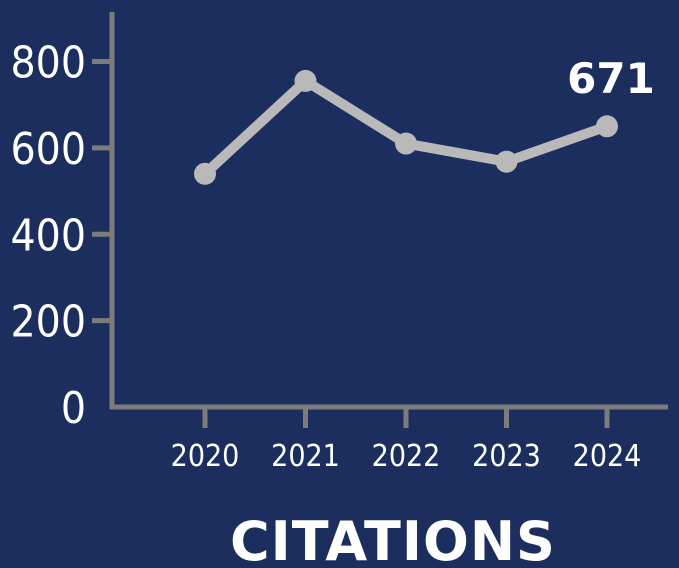 Image resolution: width=679 pixels, height=568 pixels. Describe the element at coordinates (393, 539) in the screenshot. I see `chart-title: CITATIONS` at that location.